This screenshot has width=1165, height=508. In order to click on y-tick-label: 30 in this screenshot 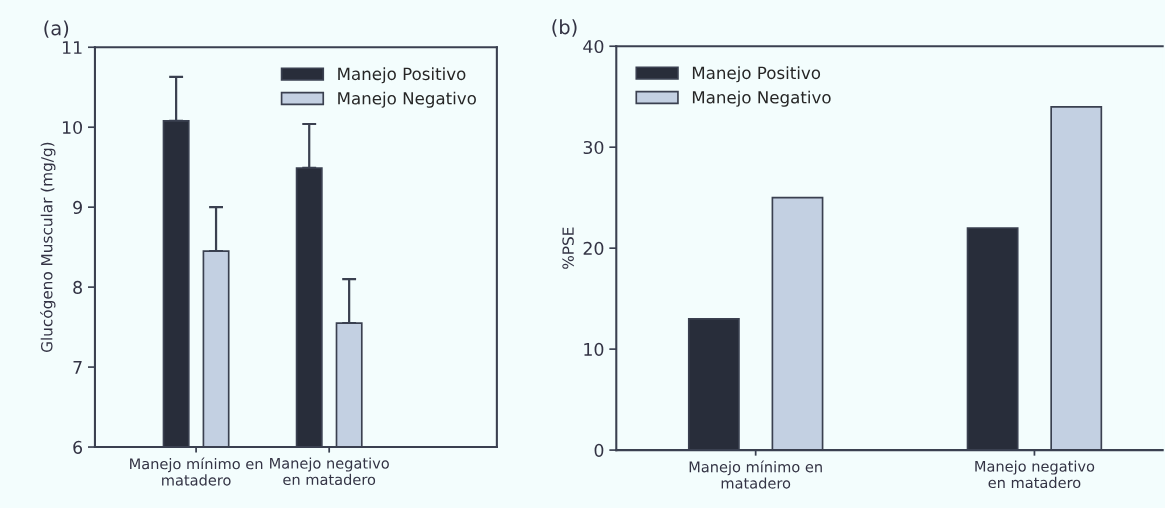, I will do `click(593, 147)`.